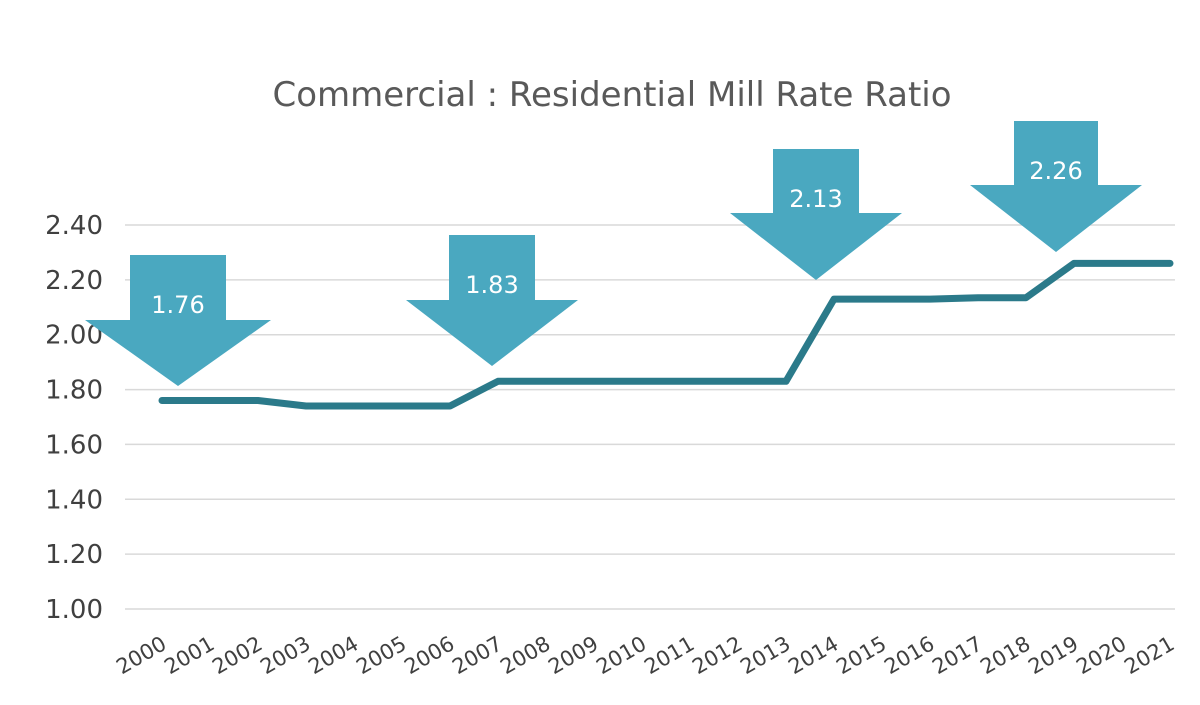  Describe the element at coordinates (74, 610) in the screenshot. I see `y-tick-label: 1.00` at that location.